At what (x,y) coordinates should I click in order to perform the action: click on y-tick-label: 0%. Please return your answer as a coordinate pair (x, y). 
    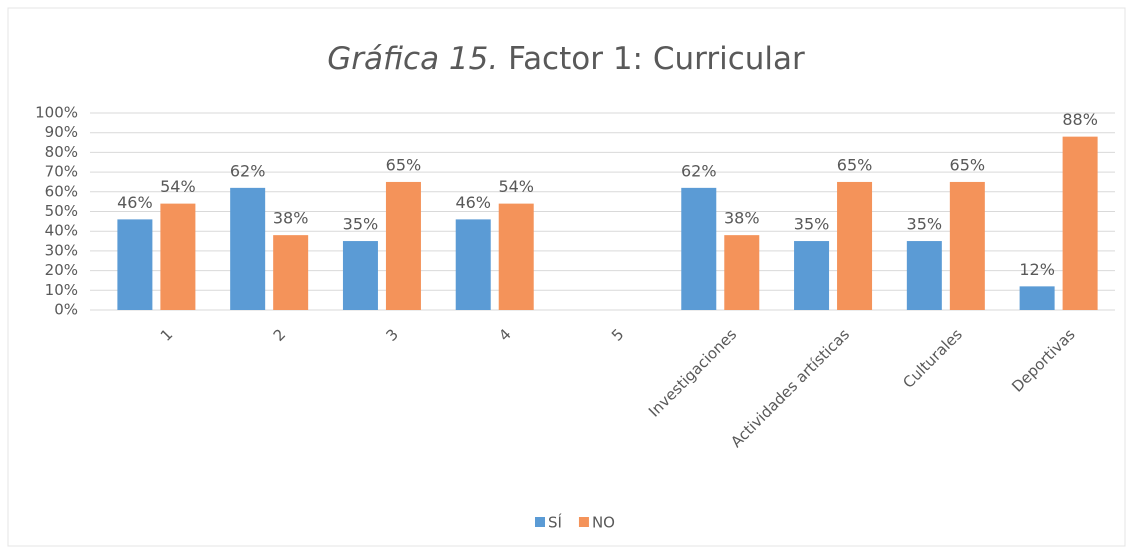
    Looking at the image, I should click on (66, 310).